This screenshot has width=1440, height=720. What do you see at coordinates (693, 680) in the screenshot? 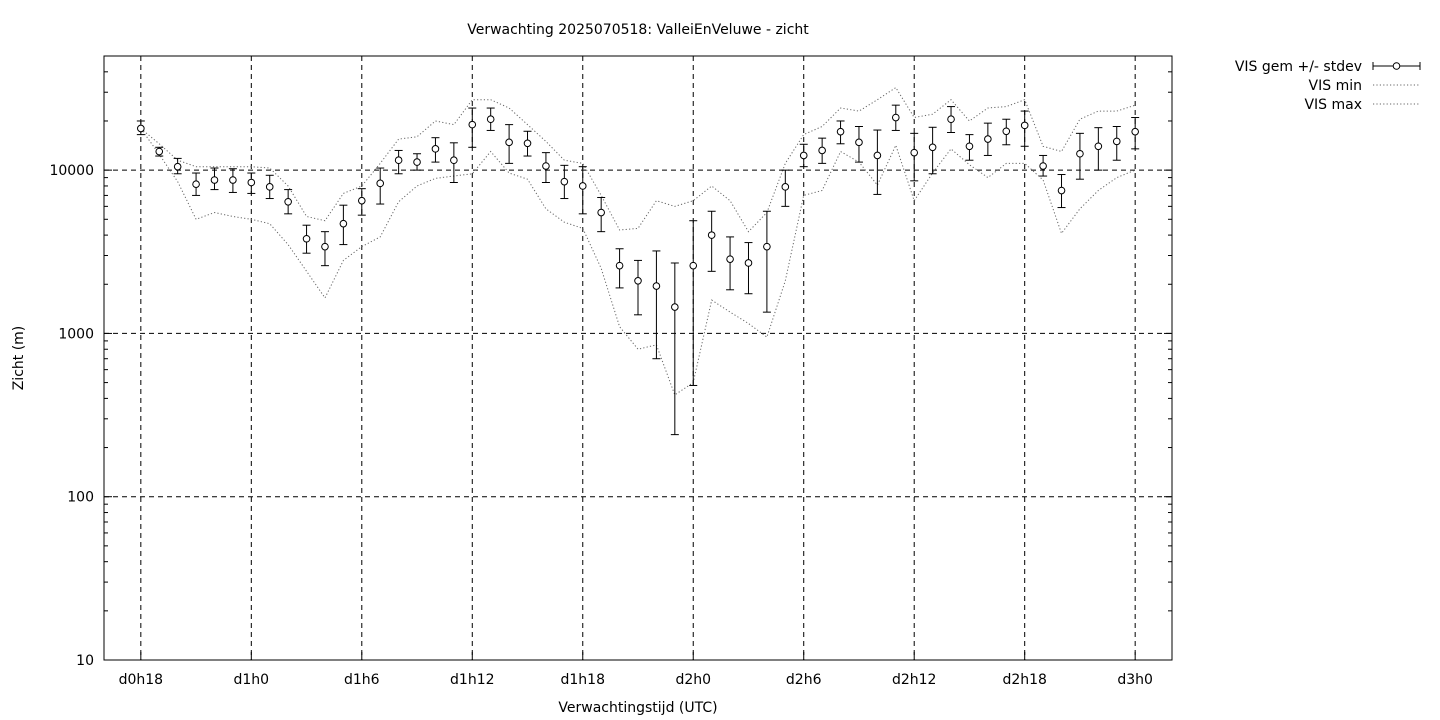
I see `x-tick-label: d2h0` at bounding box center [693, 680].